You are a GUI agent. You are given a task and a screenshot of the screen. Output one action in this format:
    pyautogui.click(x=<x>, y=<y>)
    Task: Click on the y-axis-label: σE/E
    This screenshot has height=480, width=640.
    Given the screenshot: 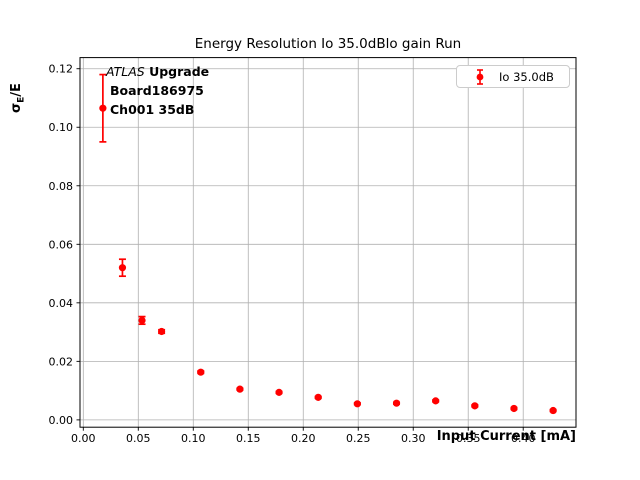 What is the action you would take?
    pyautogui.click(x=18, y=98)
    